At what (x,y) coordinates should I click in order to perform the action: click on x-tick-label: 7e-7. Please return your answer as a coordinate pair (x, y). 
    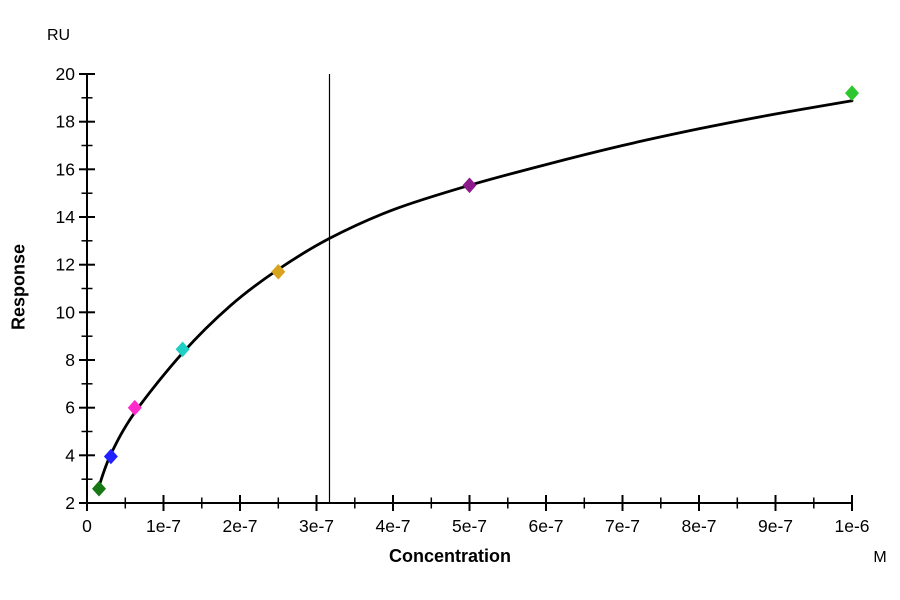
    Looking at the image, I should click on (622, 526).